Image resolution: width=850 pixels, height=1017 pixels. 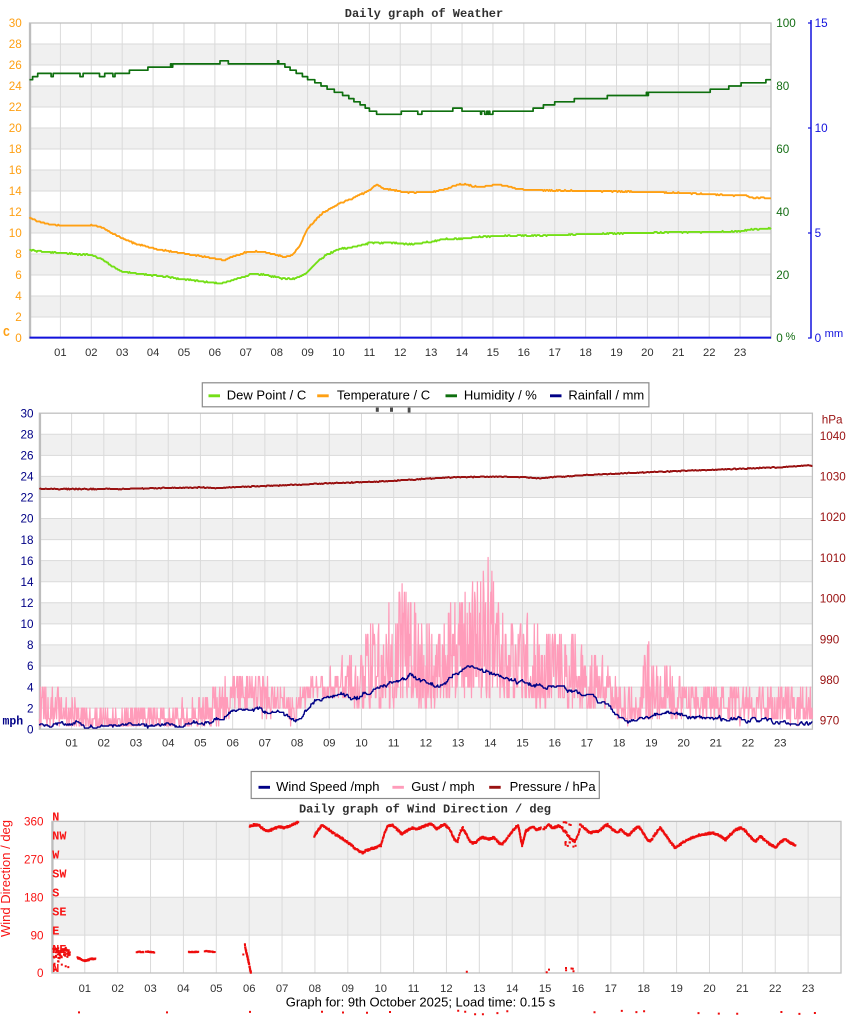 I want to click on svg-text: 1040, so click(x=833, y=436).